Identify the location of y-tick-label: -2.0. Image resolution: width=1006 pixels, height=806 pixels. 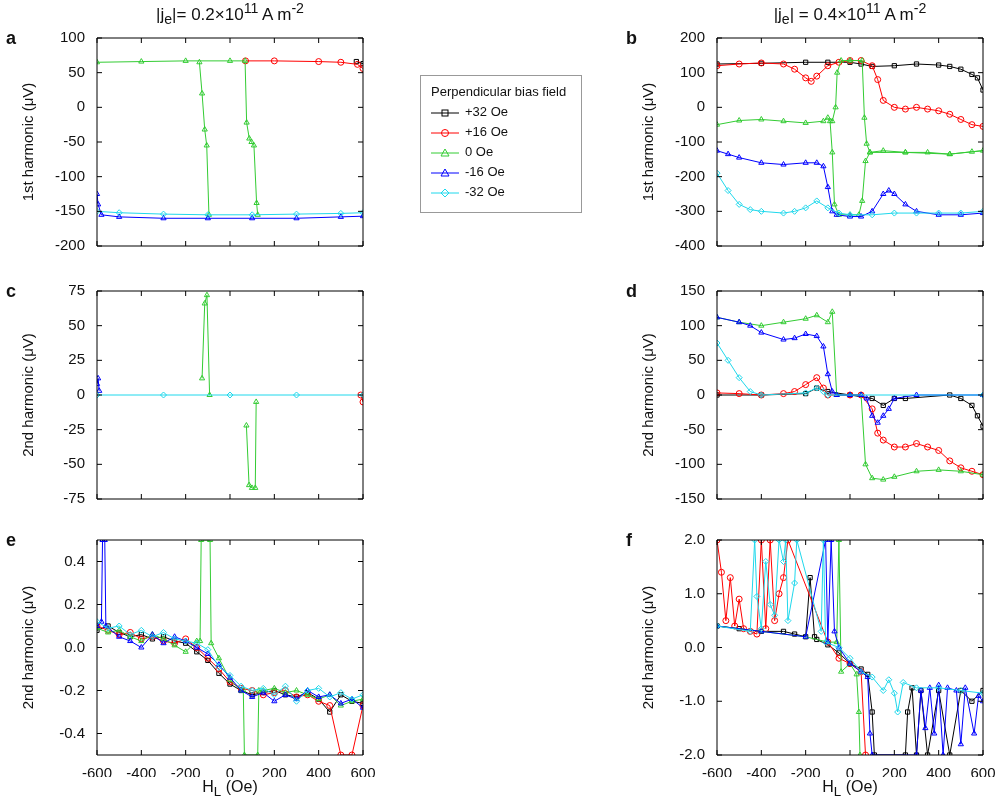
(692, 754).